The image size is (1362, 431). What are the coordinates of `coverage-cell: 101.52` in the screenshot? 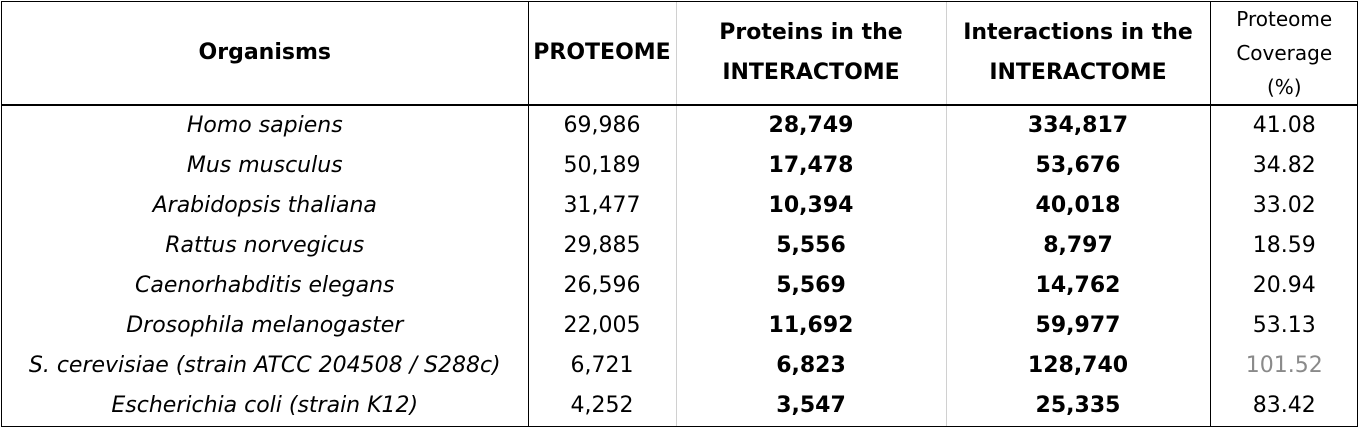 It's located at (1283, 366).